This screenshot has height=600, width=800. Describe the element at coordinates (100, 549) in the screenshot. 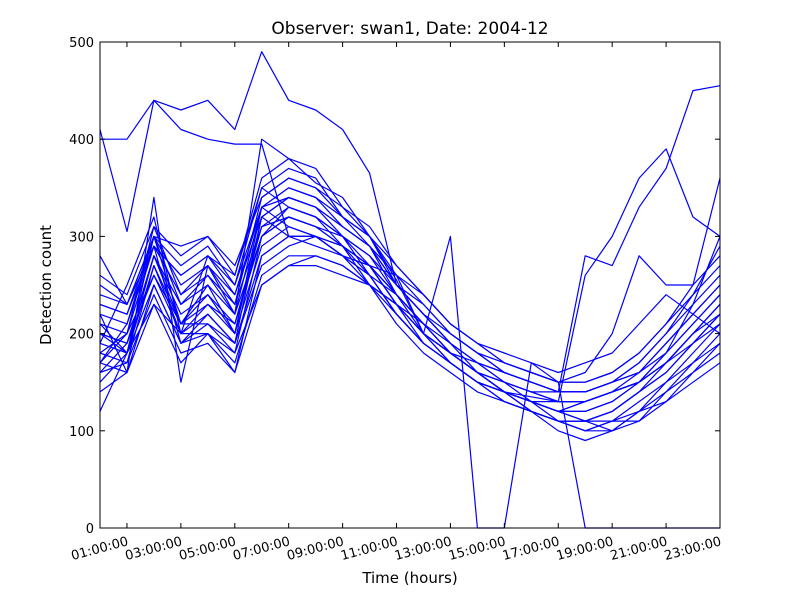

I see `x-tick-label: 01:00:00` at that location.